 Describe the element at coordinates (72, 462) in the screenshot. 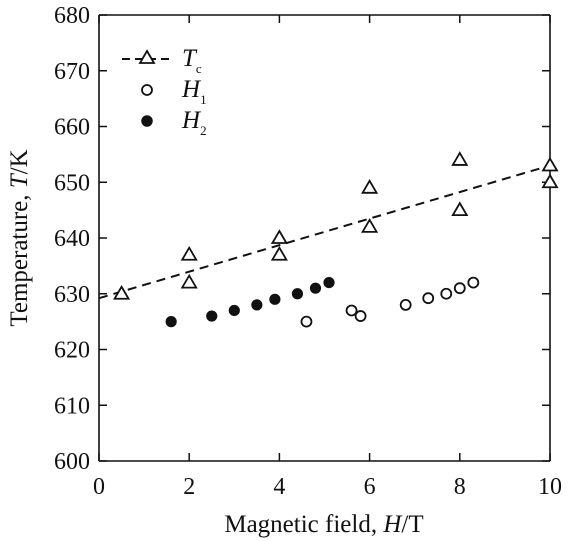

I see `y-tick-label: 600` at that location.